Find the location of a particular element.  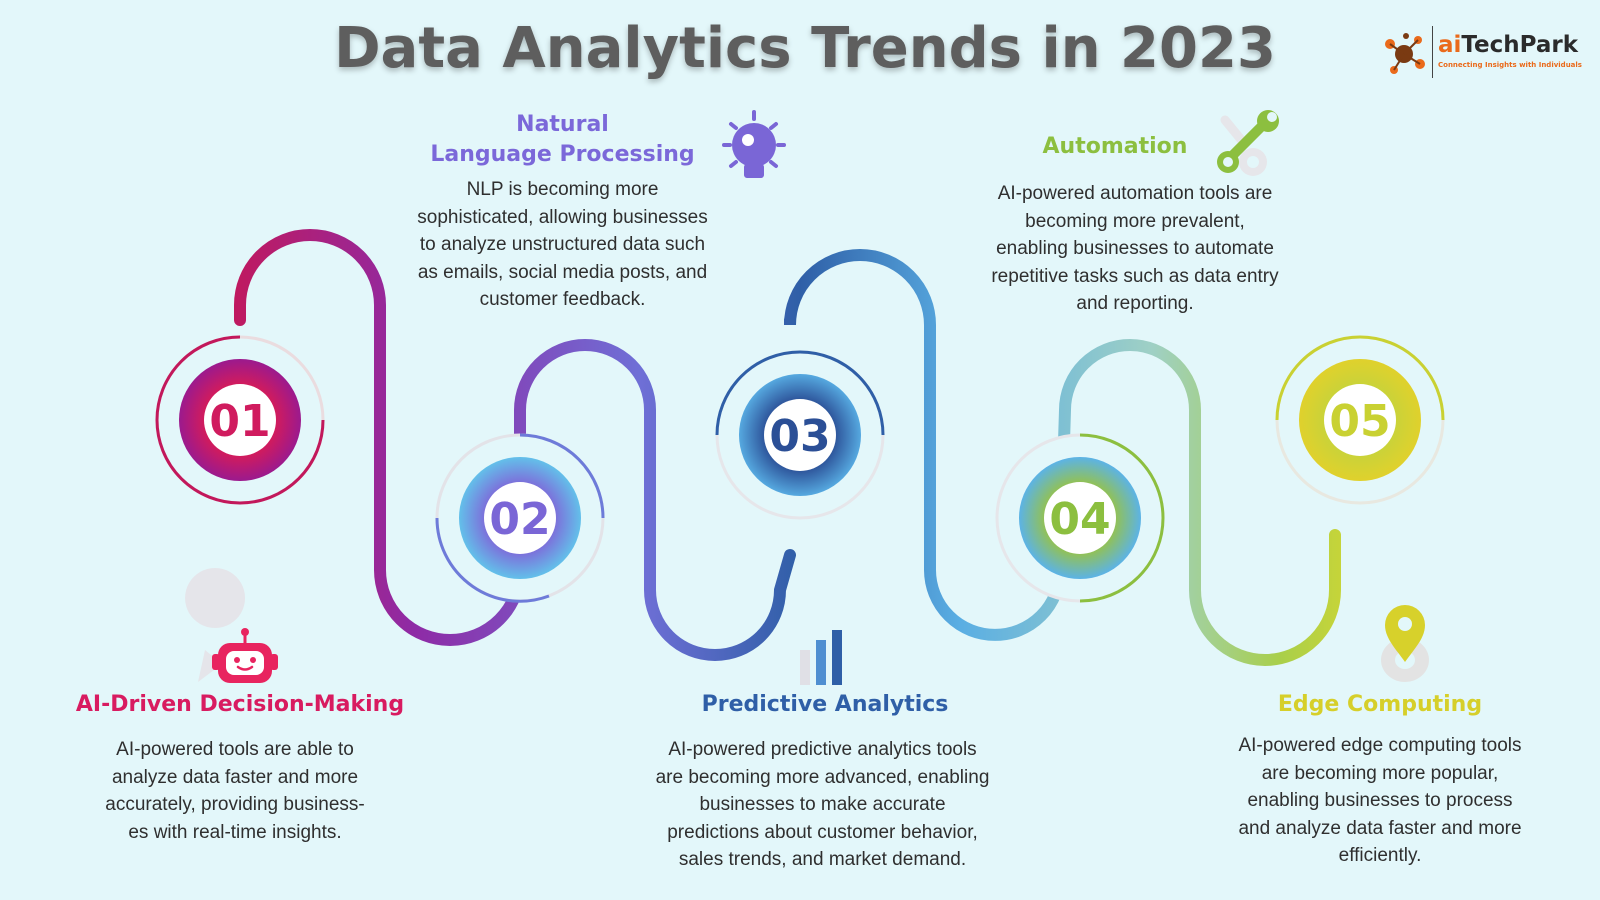

bar-chart-icon is located at coordinates (821, 657).